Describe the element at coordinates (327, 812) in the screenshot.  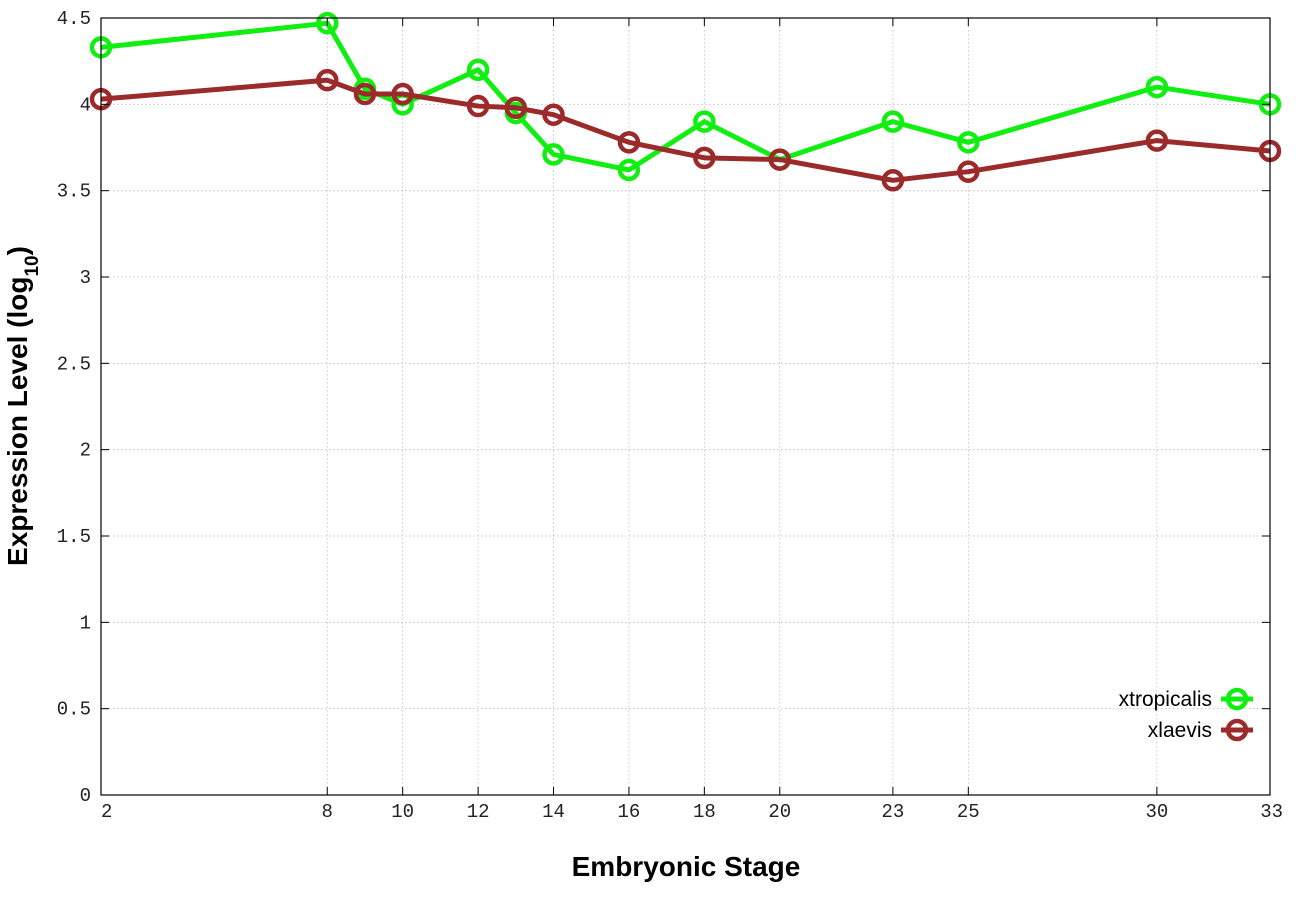
I see `x-tick-label: 8` at that location.